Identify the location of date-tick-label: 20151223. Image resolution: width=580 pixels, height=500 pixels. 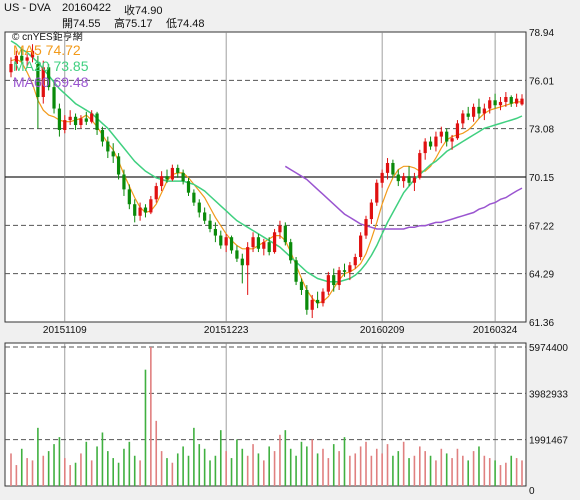
(226, 330).